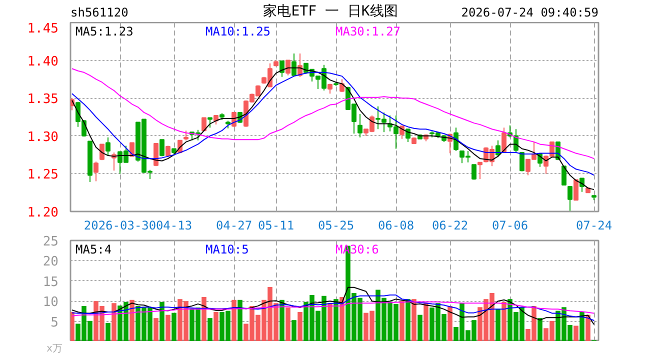  I want to click on y-tick-label: 15, so click(50, 282).